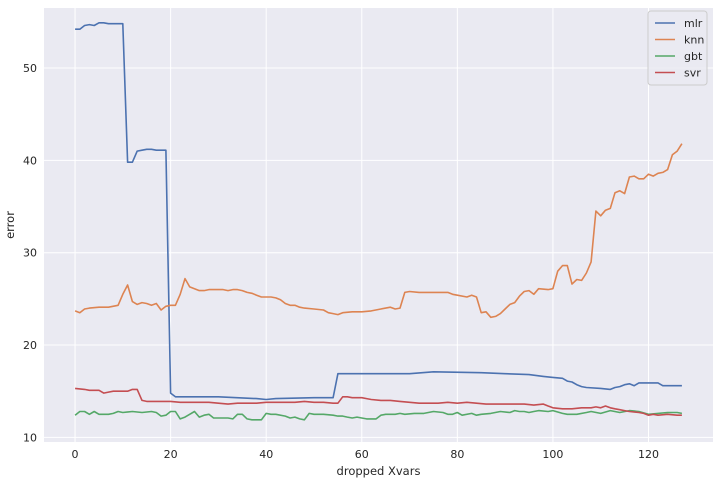  I want to click on legend-box, so click(677, 48).